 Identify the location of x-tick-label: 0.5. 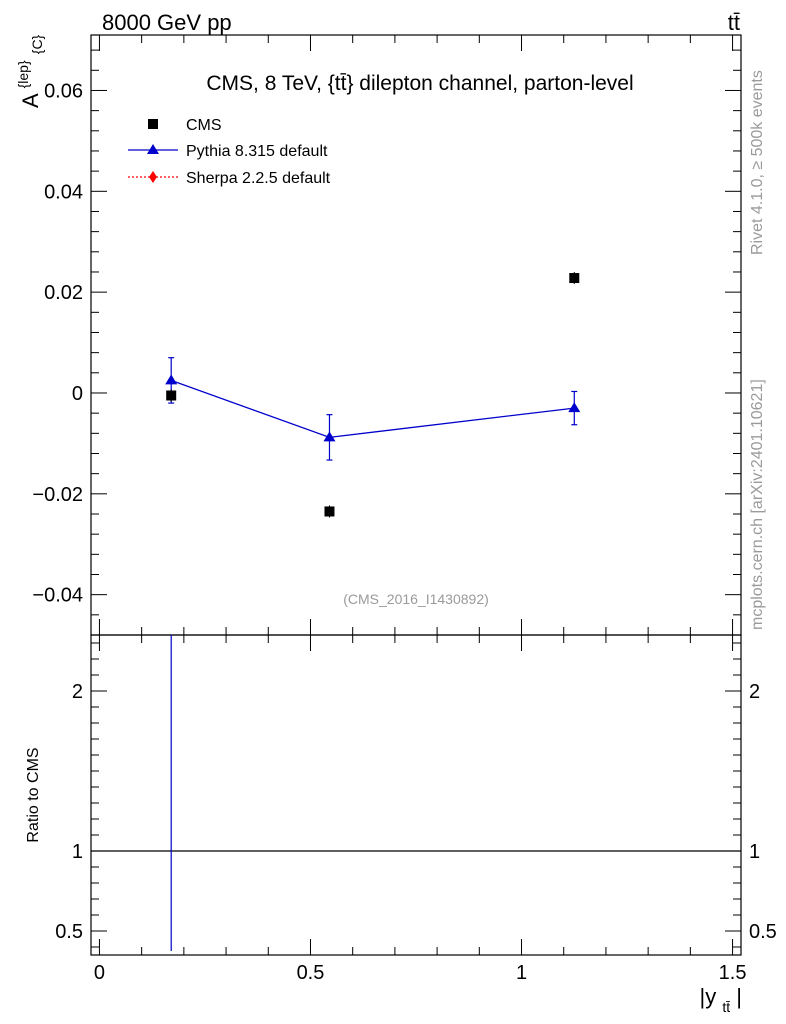
(311, 973).